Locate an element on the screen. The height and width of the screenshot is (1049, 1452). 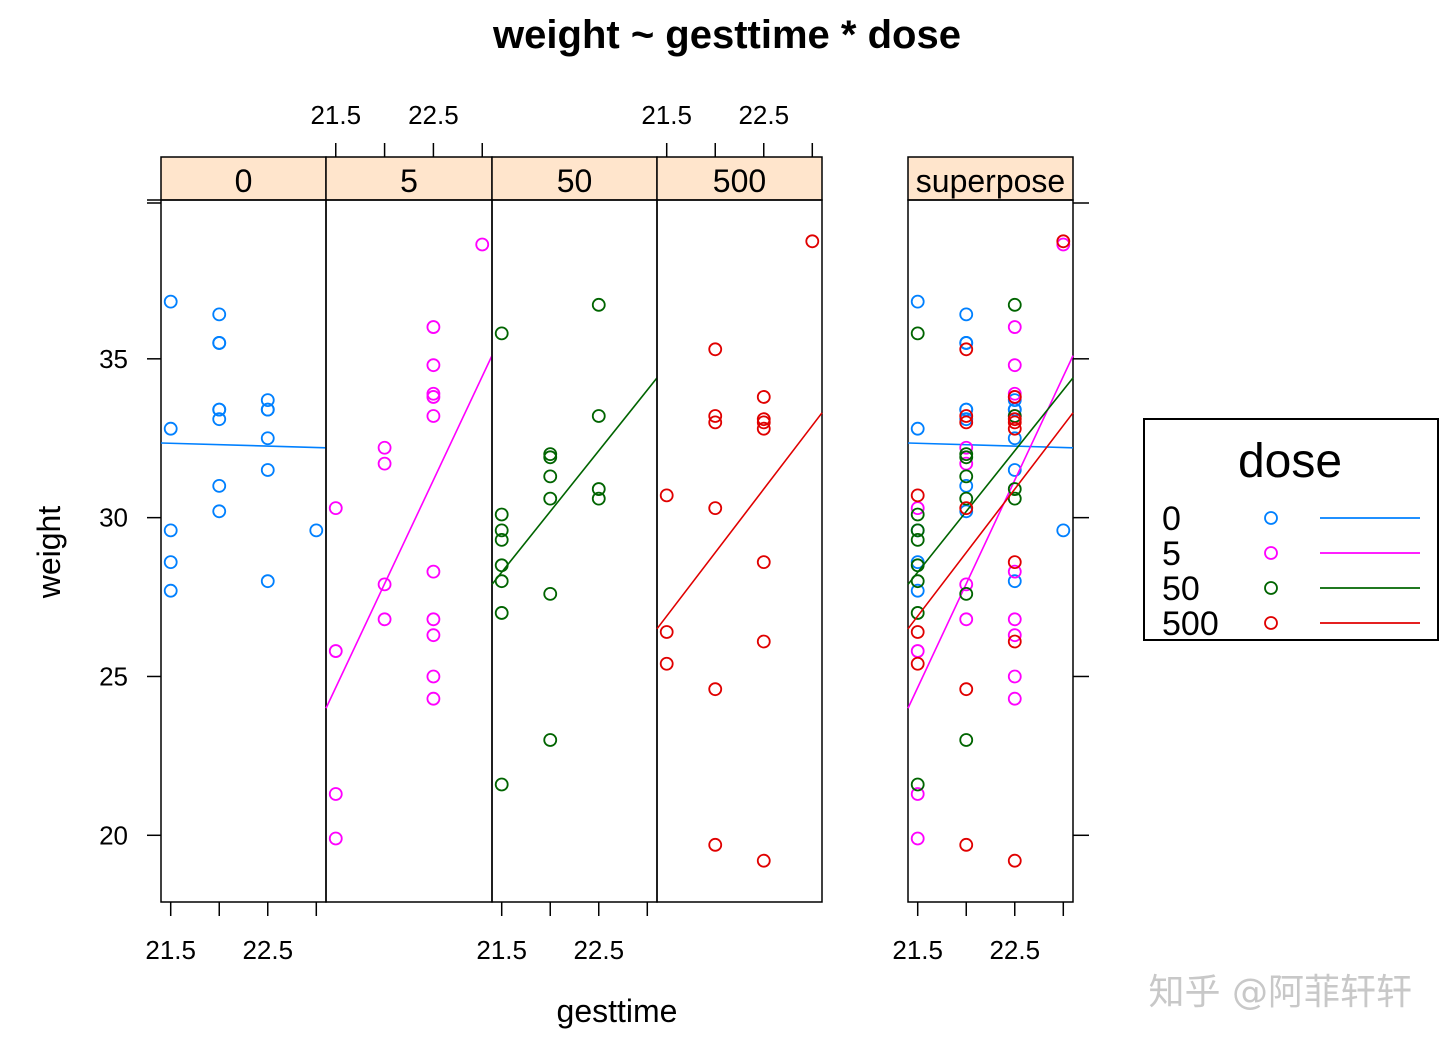
legend-entry-0: 0 is located at coordinates (1291, 519).